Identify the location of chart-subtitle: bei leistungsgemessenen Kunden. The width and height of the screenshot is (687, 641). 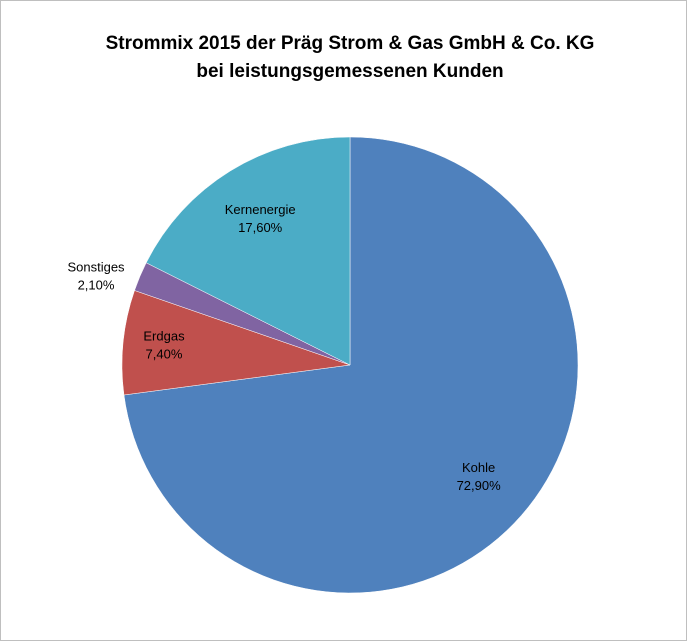
(349, 71).